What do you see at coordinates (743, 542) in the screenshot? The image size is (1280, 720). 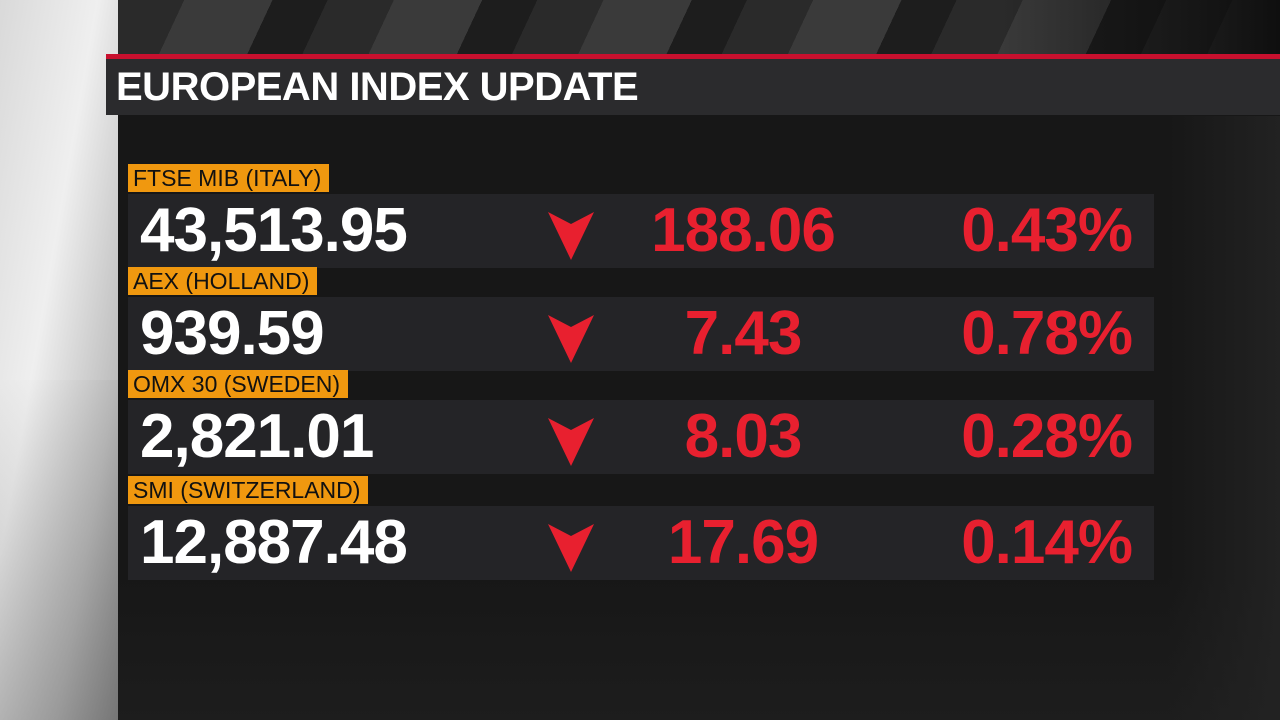 I see `index-change: 17.69` at bounding box center [743, 542].